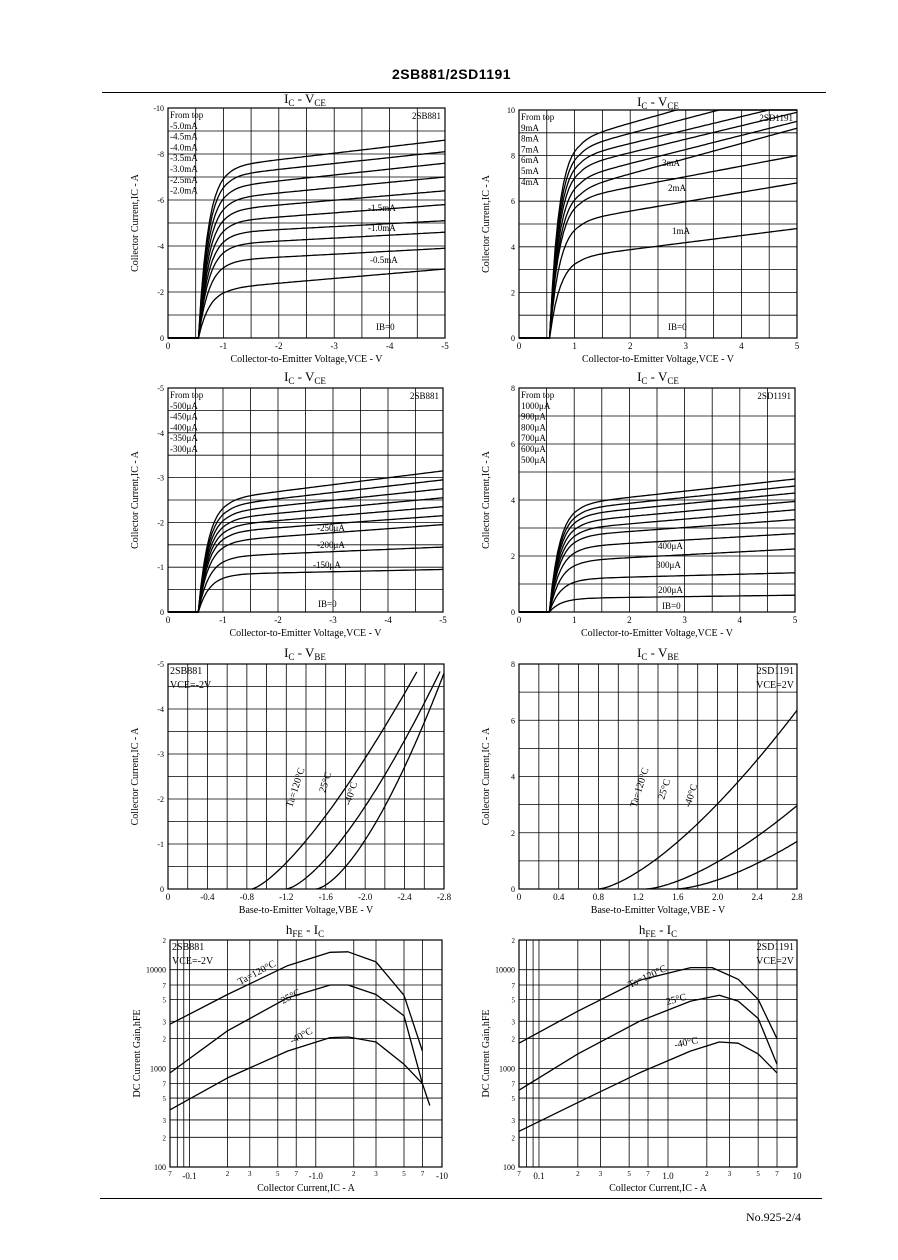 This screenshot has width=898, height=1260. What do you see at coordinates (775, 685) in the screenshot?
I see `legend-entry: VCE=2V` at bounding box center [775, 685].